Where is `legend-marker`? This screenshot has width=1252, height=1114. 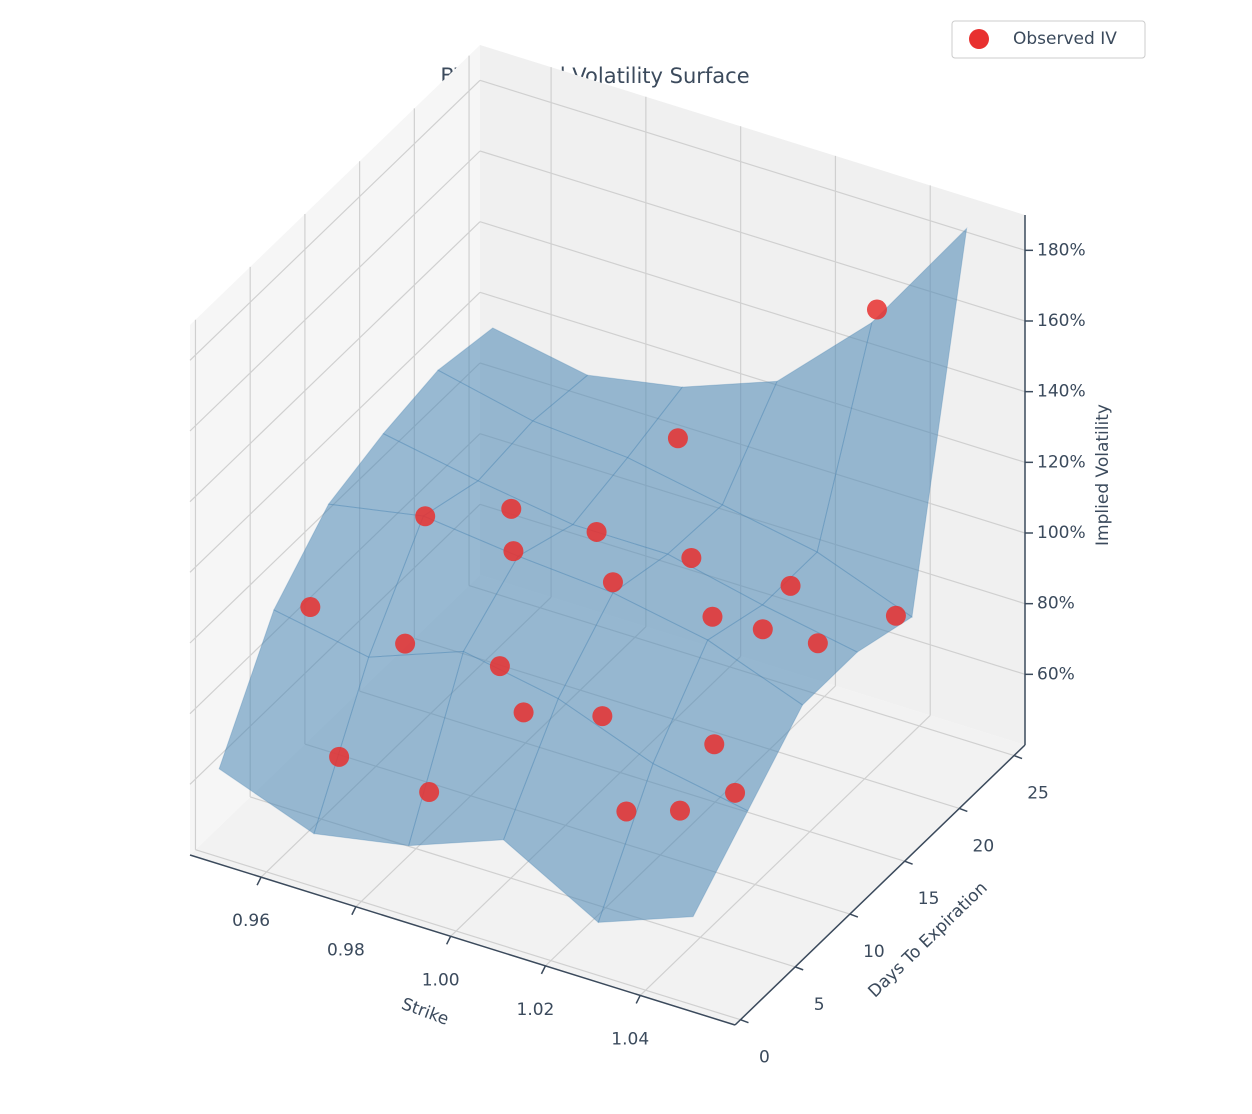 legend-marker is located at coordinates (979, 39).